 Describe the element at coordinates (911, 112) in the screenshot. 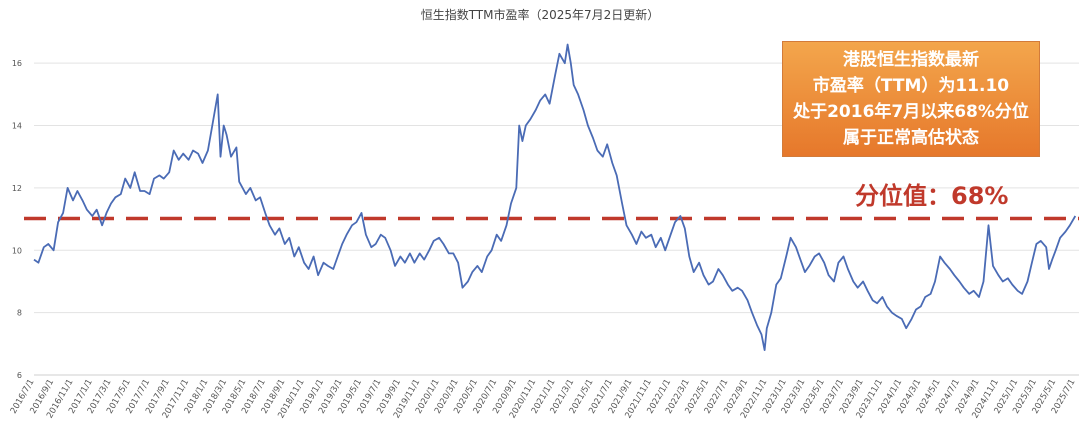

I see `callout-line-3: 处于2016年7月以来68%分位` at that location.